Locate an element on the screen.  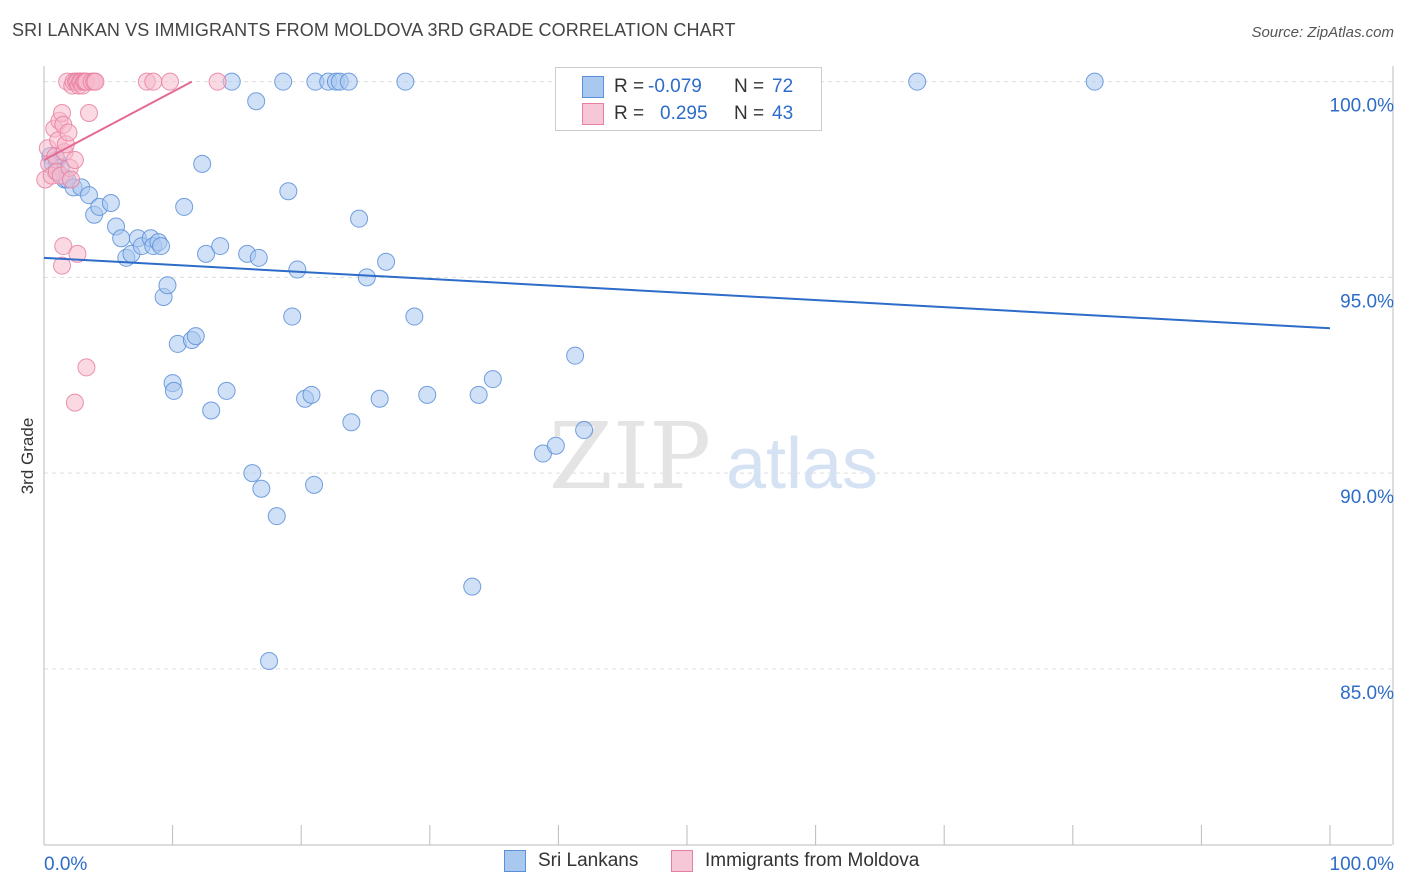
x-tick-label: 100.0% is located at coordinates (1362, 864).